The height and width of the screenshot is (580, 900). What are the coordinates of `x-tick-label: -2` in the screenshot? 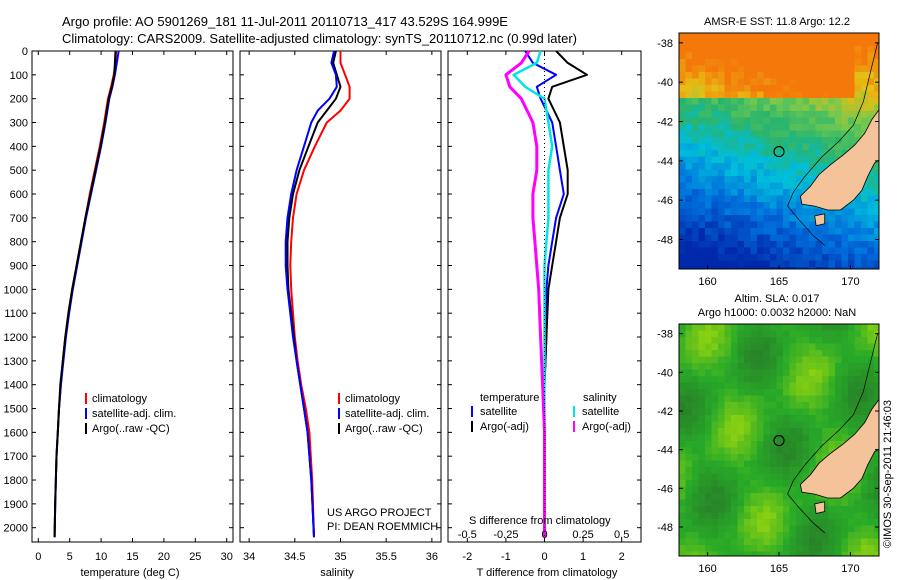 It's located at (467, 557).